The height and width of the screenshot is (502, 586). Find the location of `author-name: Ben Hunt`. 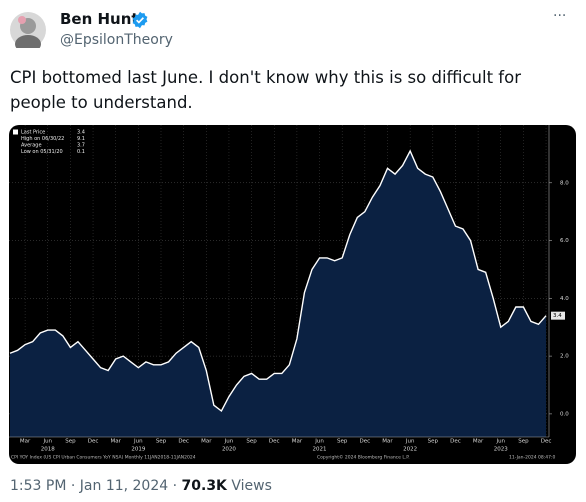

author-name: Ben Hunt is located at coordinates (99, 19).